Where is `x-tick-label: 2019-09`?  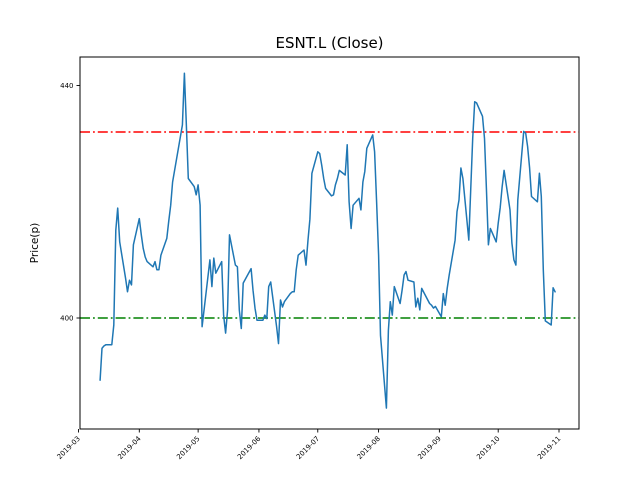 x-tick-label: 2019-09 is located at coordinates (429, 448).